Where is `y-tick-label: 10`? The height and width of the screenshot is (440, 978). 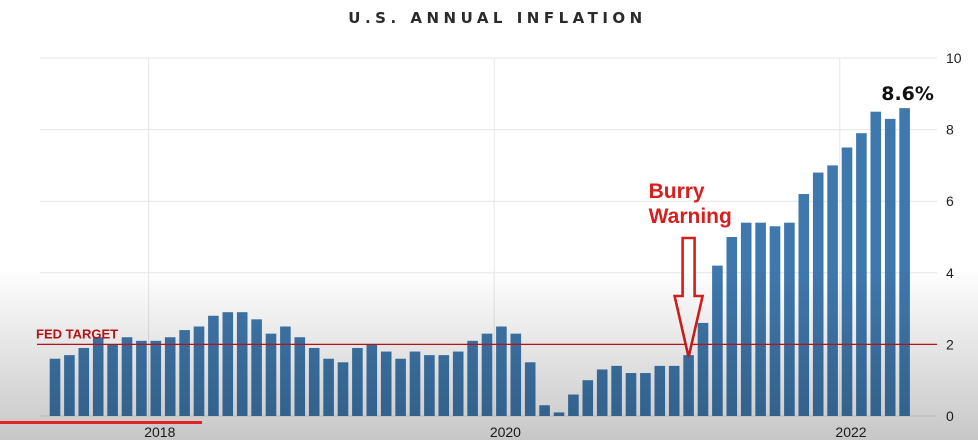
y-tick-label: 10 is located at coordinates (954, 58).